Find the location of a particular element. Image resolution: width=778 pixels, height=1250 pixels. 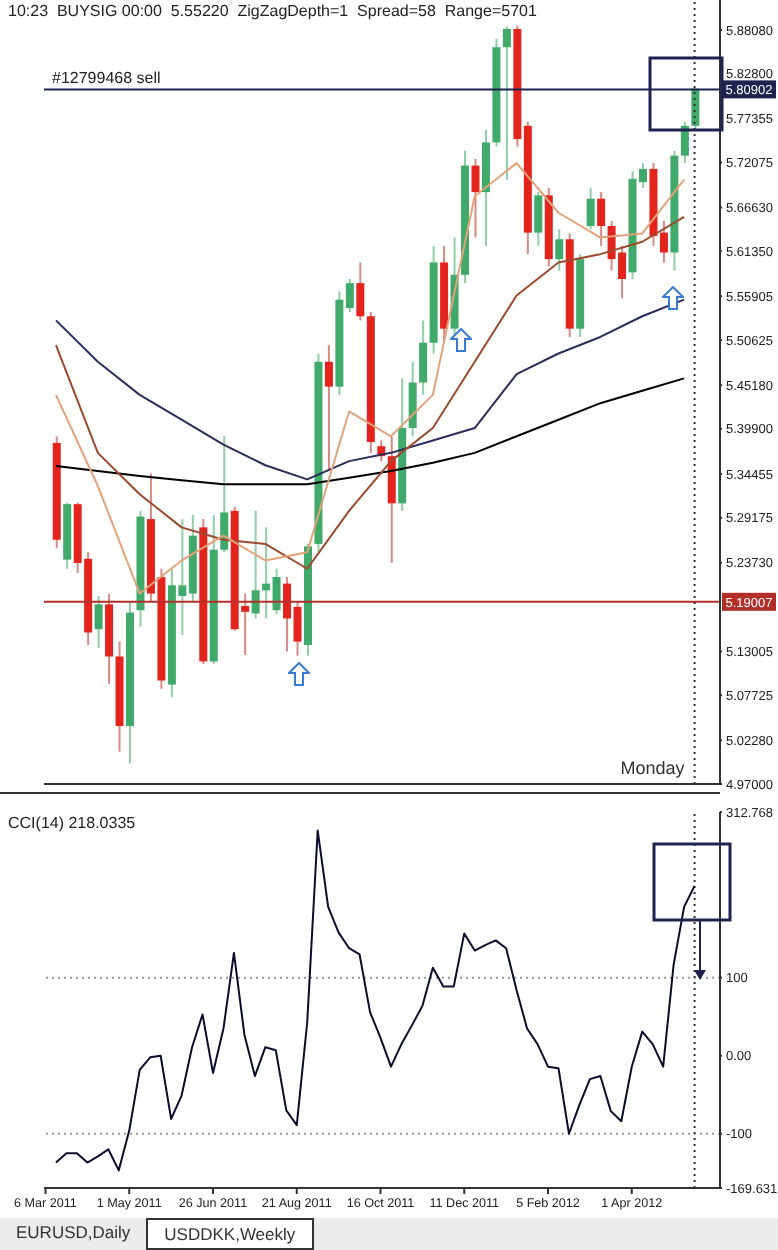

ref-line-label: Monday is located at coordinates (653, 768).